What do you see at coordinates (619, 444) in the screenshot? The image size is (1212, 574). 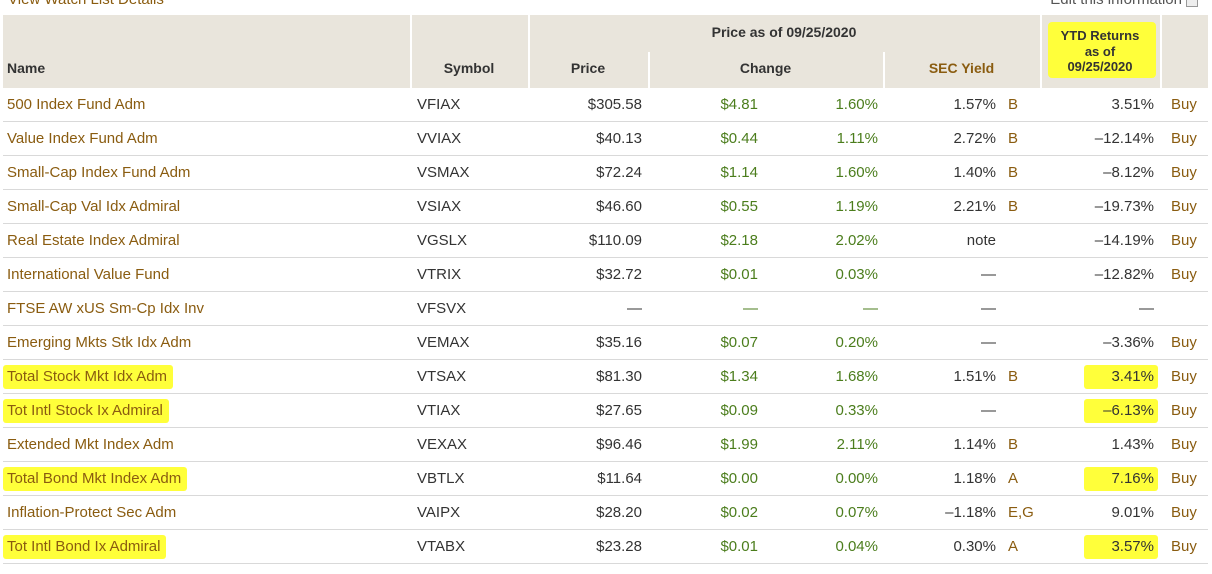 I see `price: $96.46` at bounding box center [619, 444].